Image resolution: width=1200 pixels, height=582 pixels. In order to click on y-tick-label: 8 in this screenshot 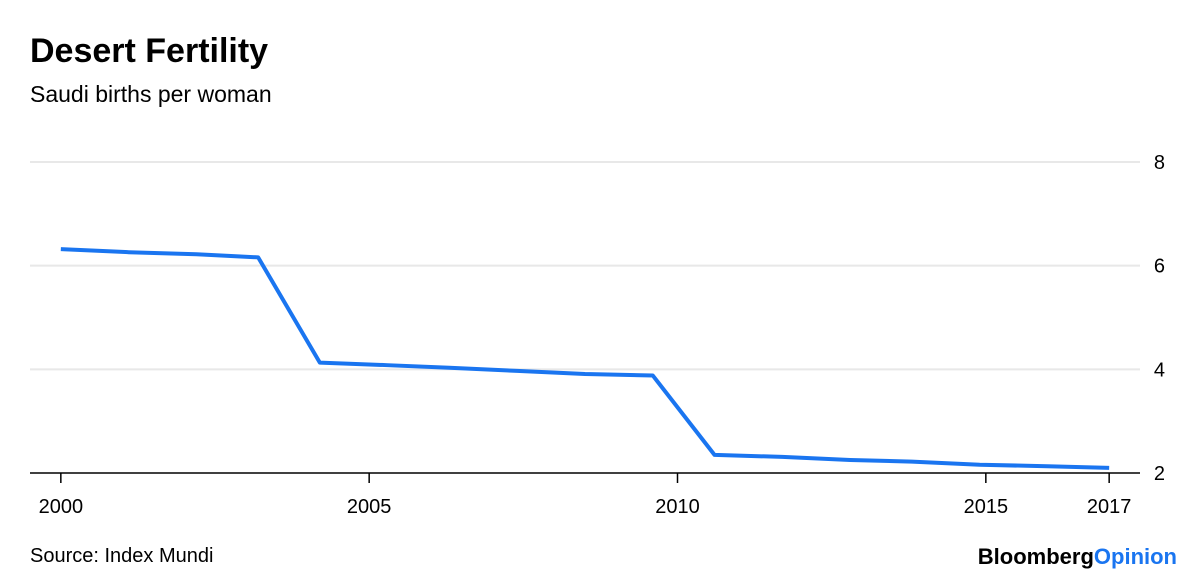, I will do `click(1159, 163)`.